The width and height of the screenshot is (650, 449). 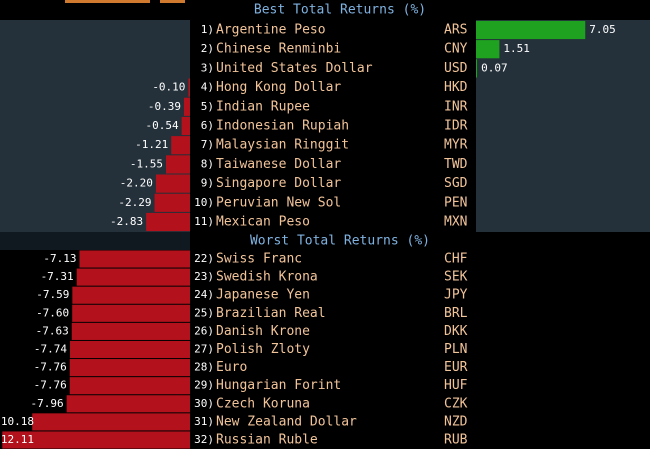 What do you see at coordinates (204, 385) in the screenshot?
I see `rank: 29)` at bounding box center [204, 385].